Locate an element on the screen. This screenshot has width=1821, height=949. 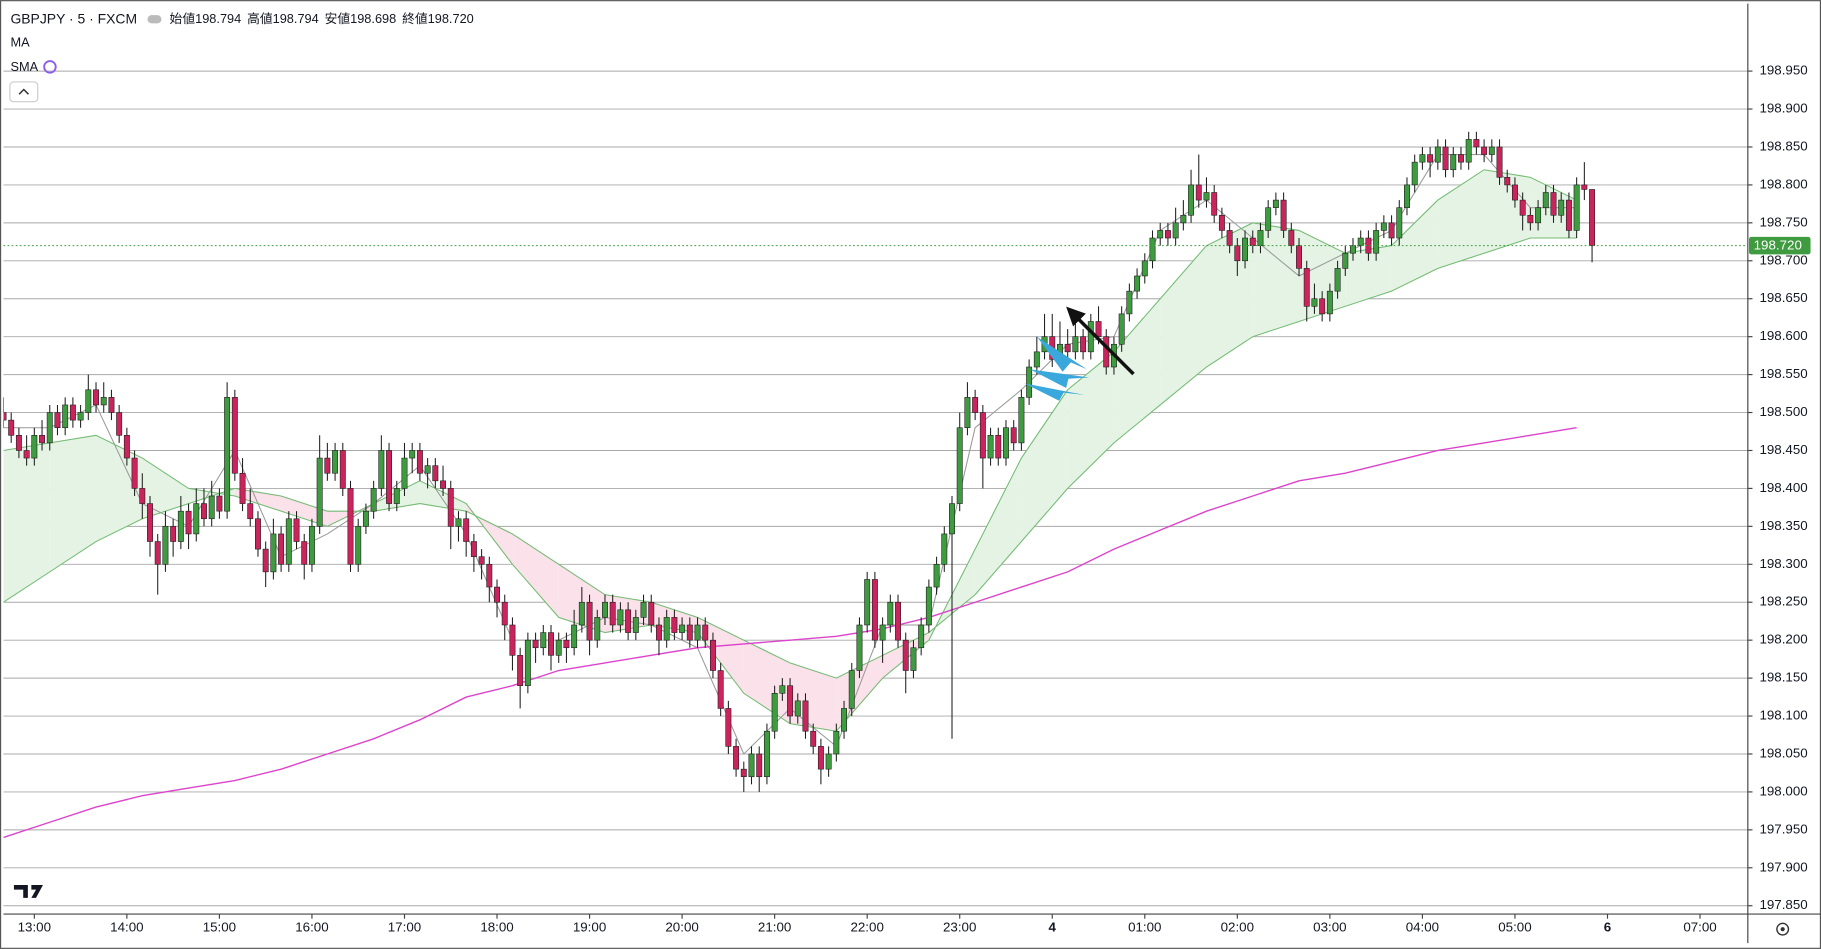
y-tick-label: 198.200 is located at coordinates (1783, 639).